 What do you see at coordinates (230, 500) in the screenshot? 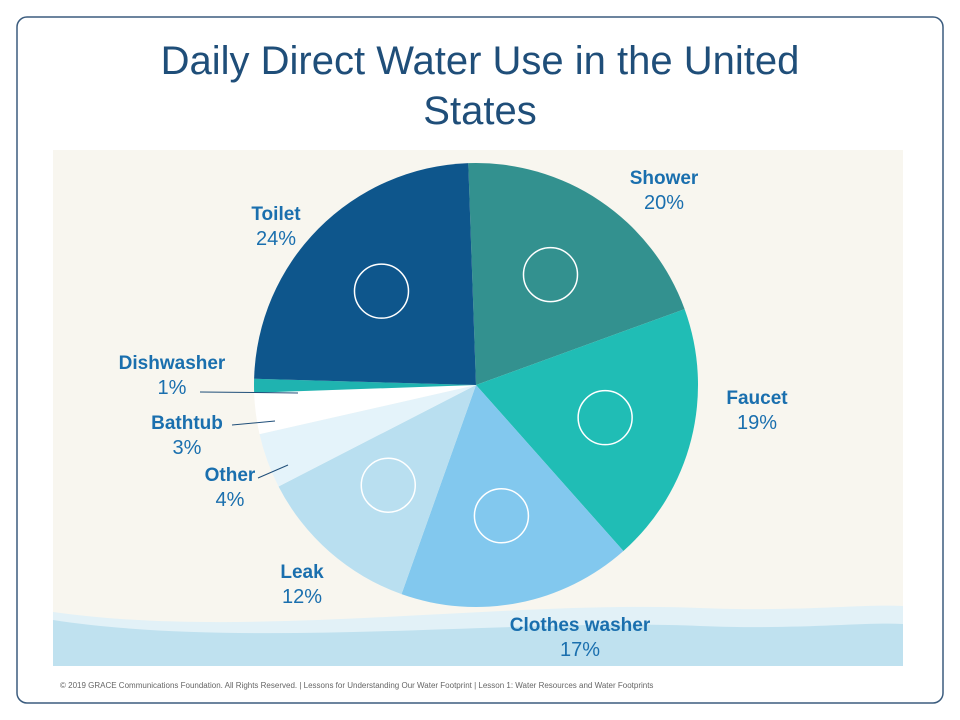
I see `slice-value: 4%` at bounding box center [230, 500].